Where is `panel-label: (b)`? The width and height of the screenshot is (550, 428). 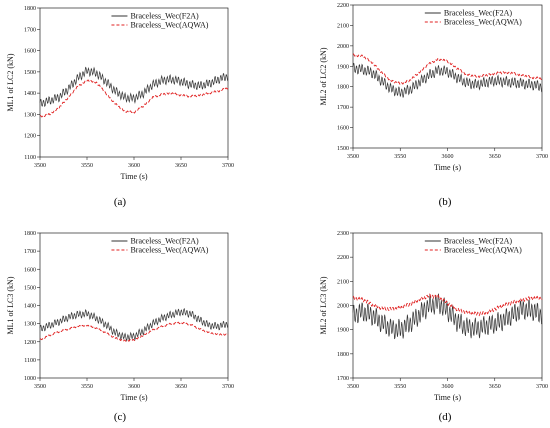 panel-label: (b) is located at coordinates (445, 202).